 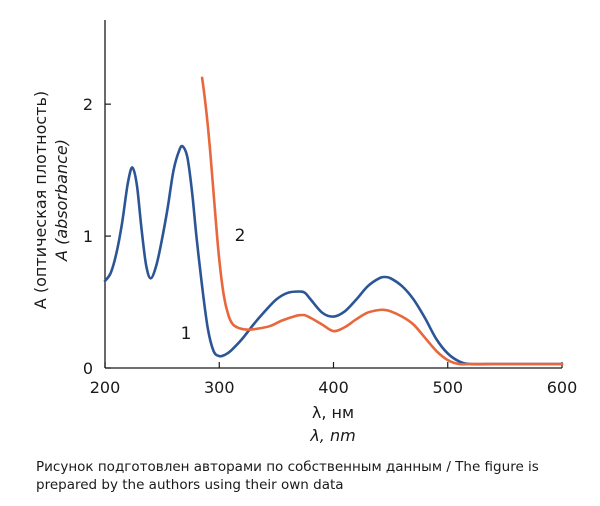 I want to click on y-axis-label-en: A (absorbance), so click(x=61, y=200).